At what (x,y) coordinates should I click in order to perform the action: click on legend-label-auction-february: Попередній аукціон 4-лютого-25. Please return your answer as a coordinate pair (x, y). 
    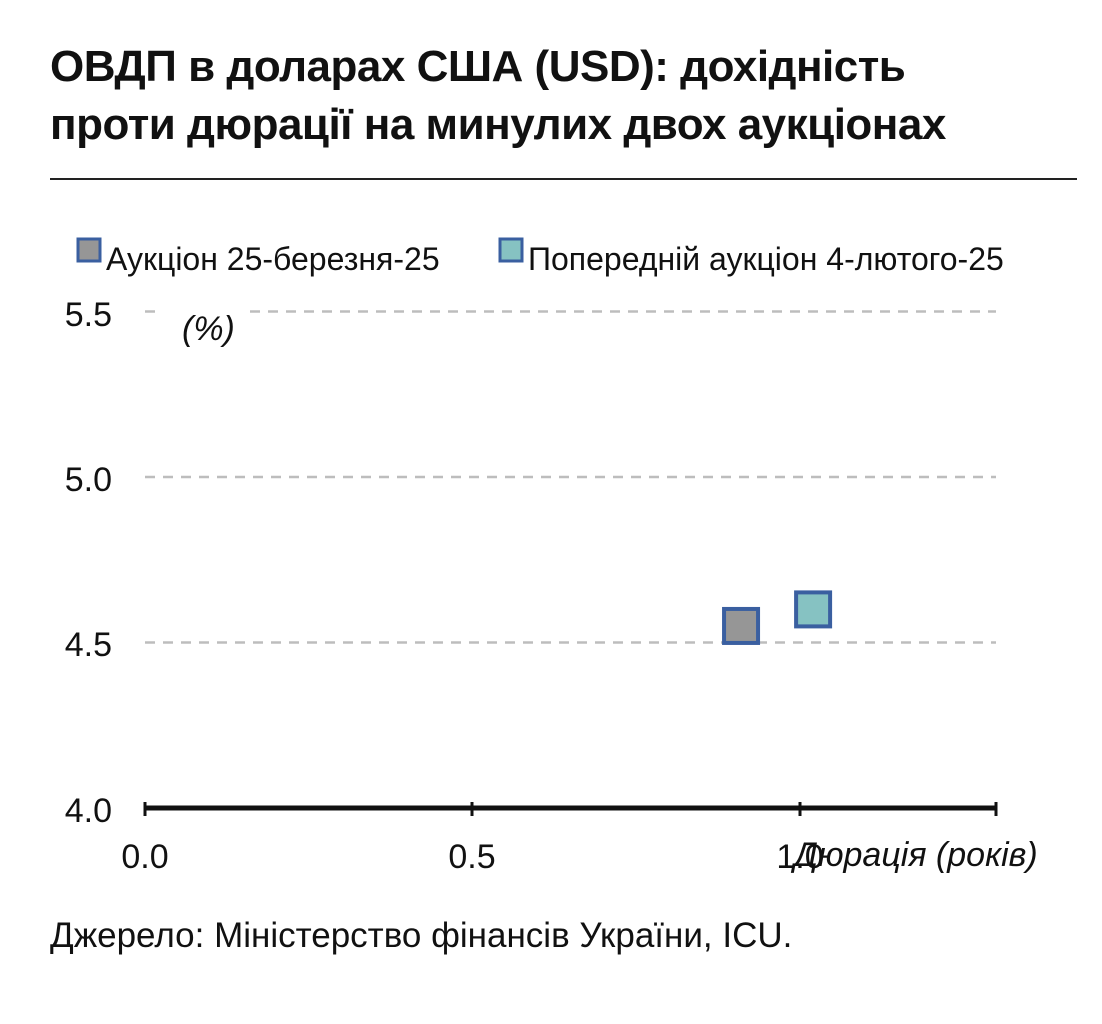
    Looking at the image, I should click on (766, 259).